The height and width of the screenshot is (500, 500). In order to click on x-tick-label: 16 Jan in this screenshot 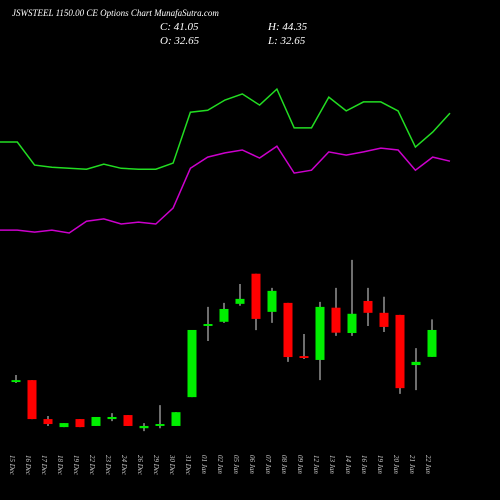, I will do `click(364, 464)`.